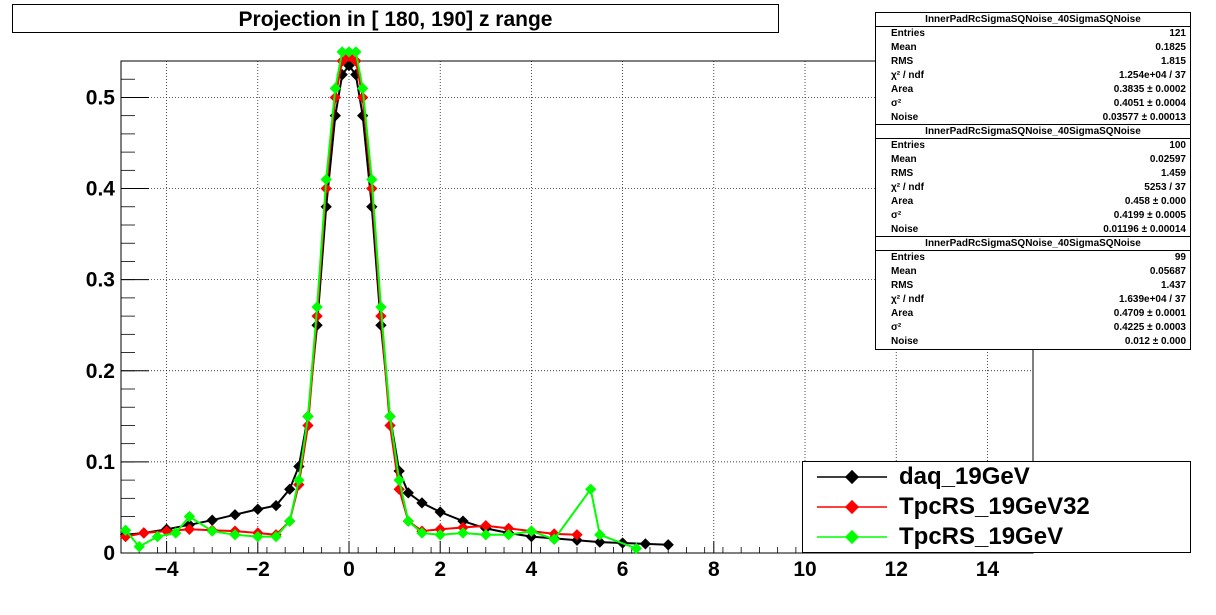  What do you see at coordinates (1177, 145) in the screenshot?
I see `stats-value: 100` at bounding box center [1177, 145].